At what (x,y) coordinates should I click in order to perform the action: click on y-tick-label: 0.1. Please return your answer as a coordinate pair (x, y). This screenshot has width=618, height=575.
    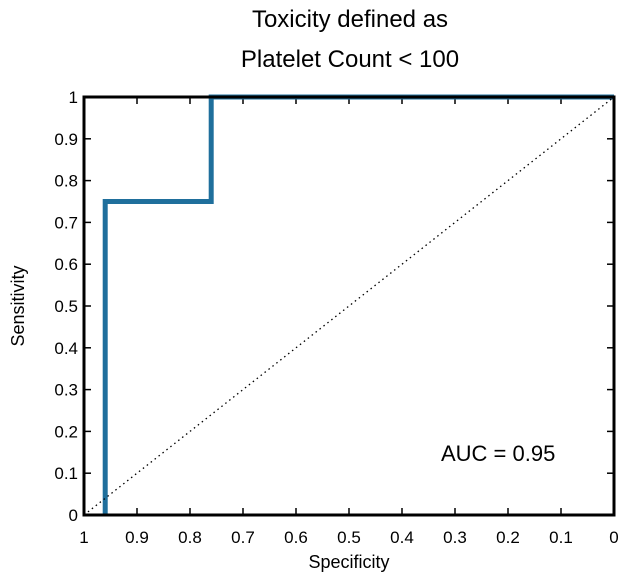
    Looking at the image, I should click on (66, 473).